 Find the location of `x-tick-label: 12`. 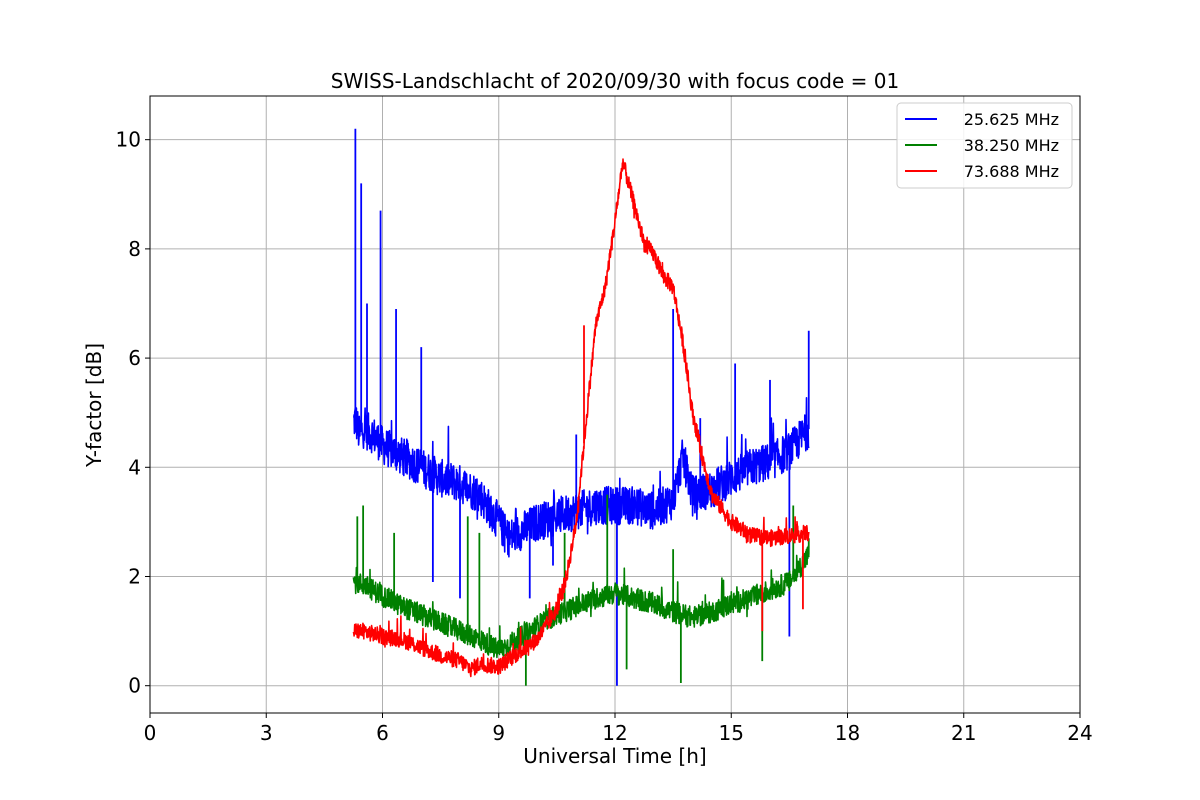

x-tick-label: 12 is located at coordinates (614, 733).